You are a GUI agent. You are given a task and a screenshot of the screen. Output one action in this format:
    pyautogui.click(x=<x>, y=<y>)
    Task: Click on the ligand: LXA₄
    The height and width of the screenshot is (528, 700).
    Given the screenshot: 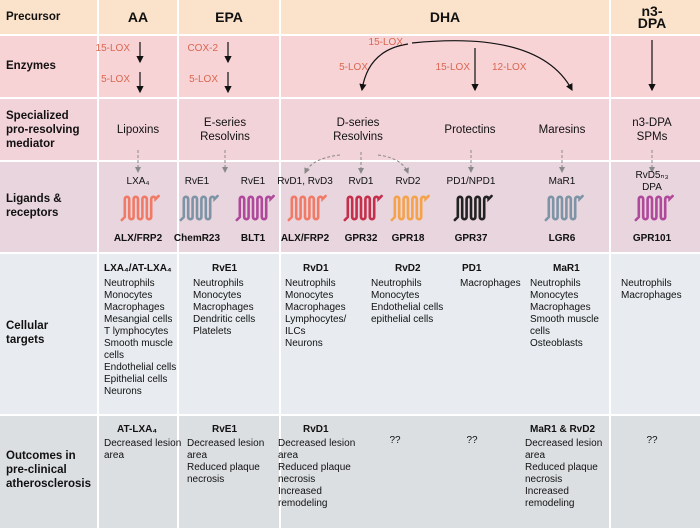 What is the action you would take?
    pyautogui.click(x=138, y=181)
    